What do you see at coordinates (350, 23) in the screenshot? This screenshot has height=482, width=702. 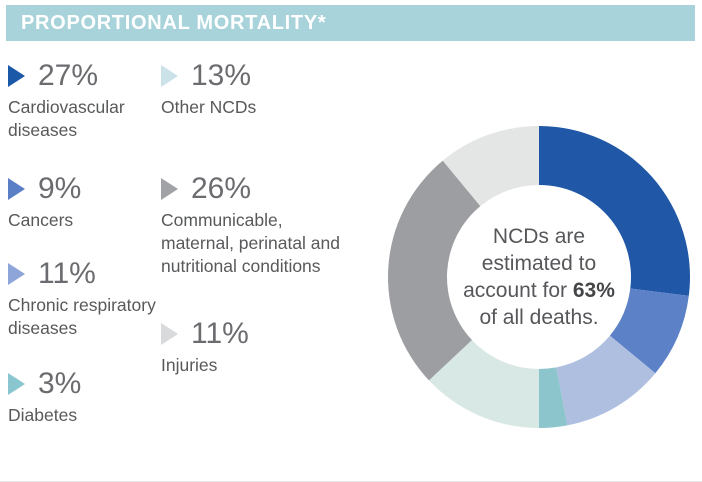 I see `section-header-bar: PROPORTIONAL MORTALITY*` at bounding box center [350, 23].